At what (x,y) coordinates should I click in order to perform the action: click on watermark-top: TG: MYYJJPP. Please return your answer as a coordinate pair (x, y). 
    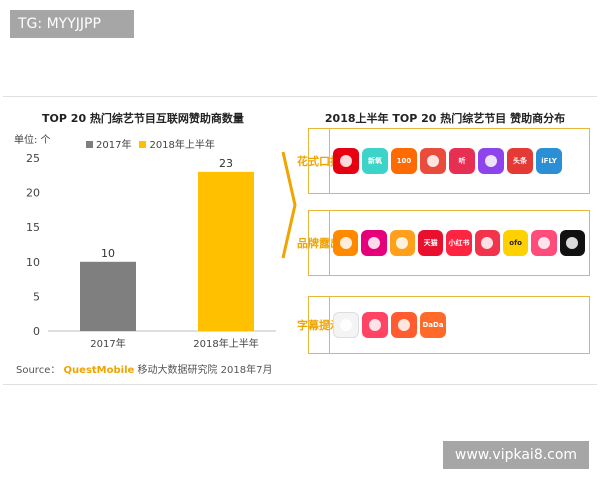
    Looking at the image, I should click on (72, 24).